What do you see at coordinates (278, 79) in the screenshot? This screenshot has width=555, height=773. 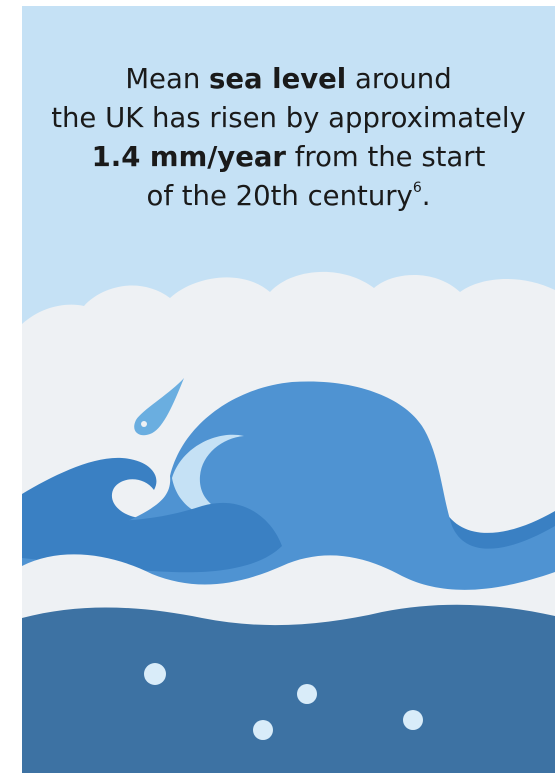 I see `caption-highlight-sea-level: sea level` at bounding box center [278, 79].